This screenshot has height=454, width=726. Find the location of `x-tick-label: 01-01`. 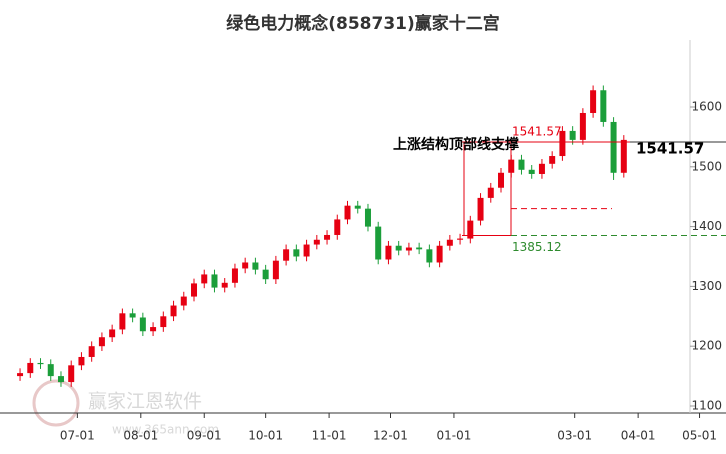

x-tick-label: 01-01 is located at coordinates (453, 436).